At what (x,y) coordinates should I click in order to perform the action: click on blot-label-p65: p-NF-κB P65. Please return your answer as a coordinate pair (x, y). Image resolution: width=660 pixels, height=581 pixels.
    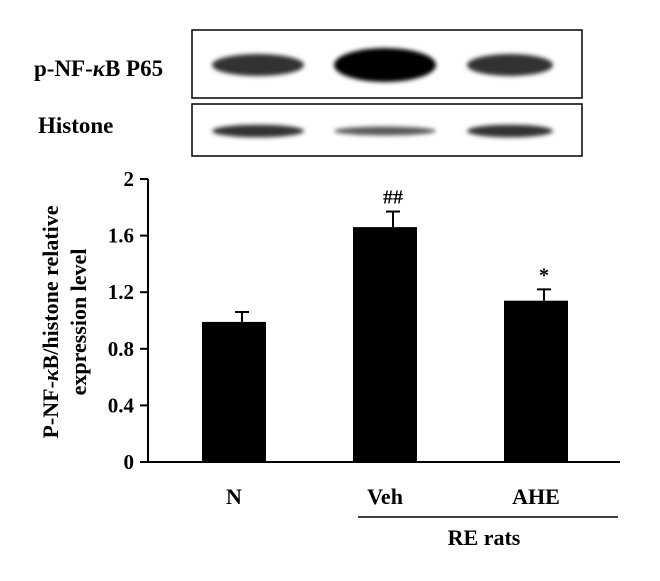
    Looking at the image, I should click on (98, 68).